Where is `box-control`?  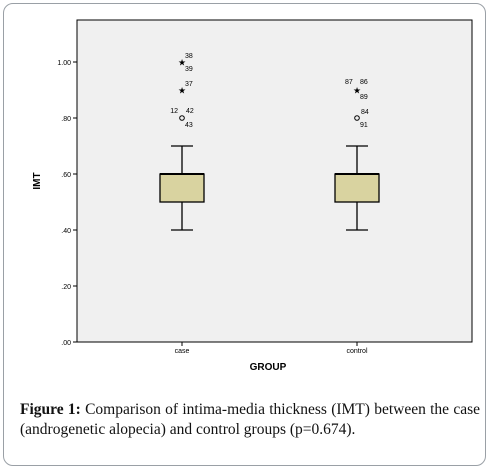
box-control is located at coordinates (357, 188).